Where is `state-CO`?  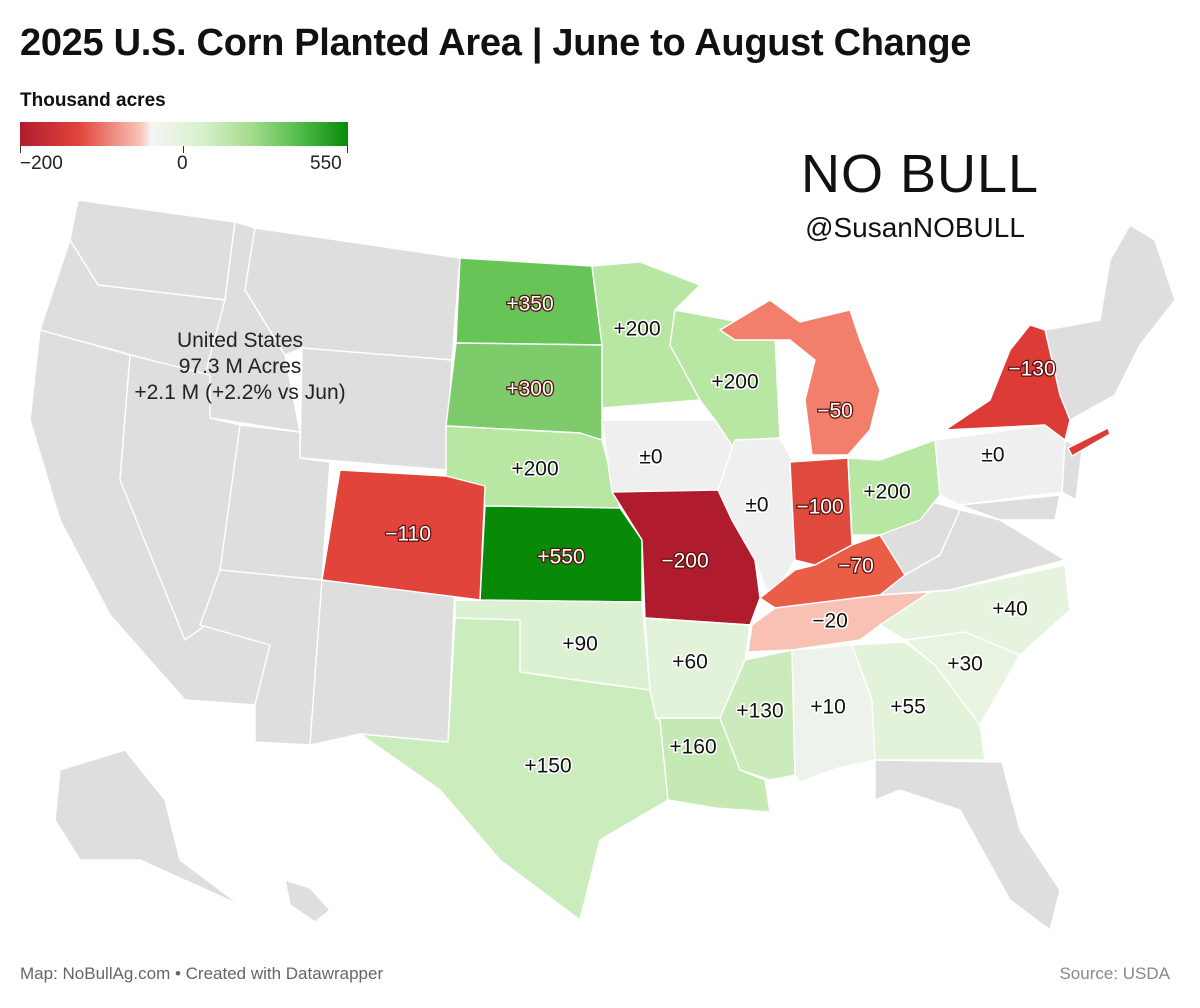 state-CO is located at coordinates (403, 535).